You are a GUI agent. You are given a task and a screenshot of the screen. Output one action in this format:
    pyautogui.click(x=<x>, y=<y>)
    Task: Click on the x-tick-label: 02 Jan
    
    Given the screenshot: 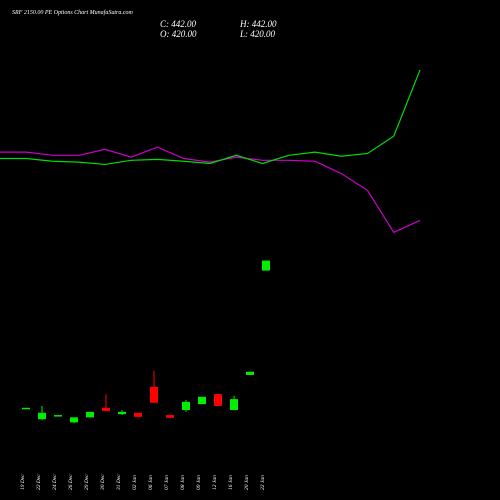 What is the action you would take?
    pyautogui.click(x=135, y=482)
    